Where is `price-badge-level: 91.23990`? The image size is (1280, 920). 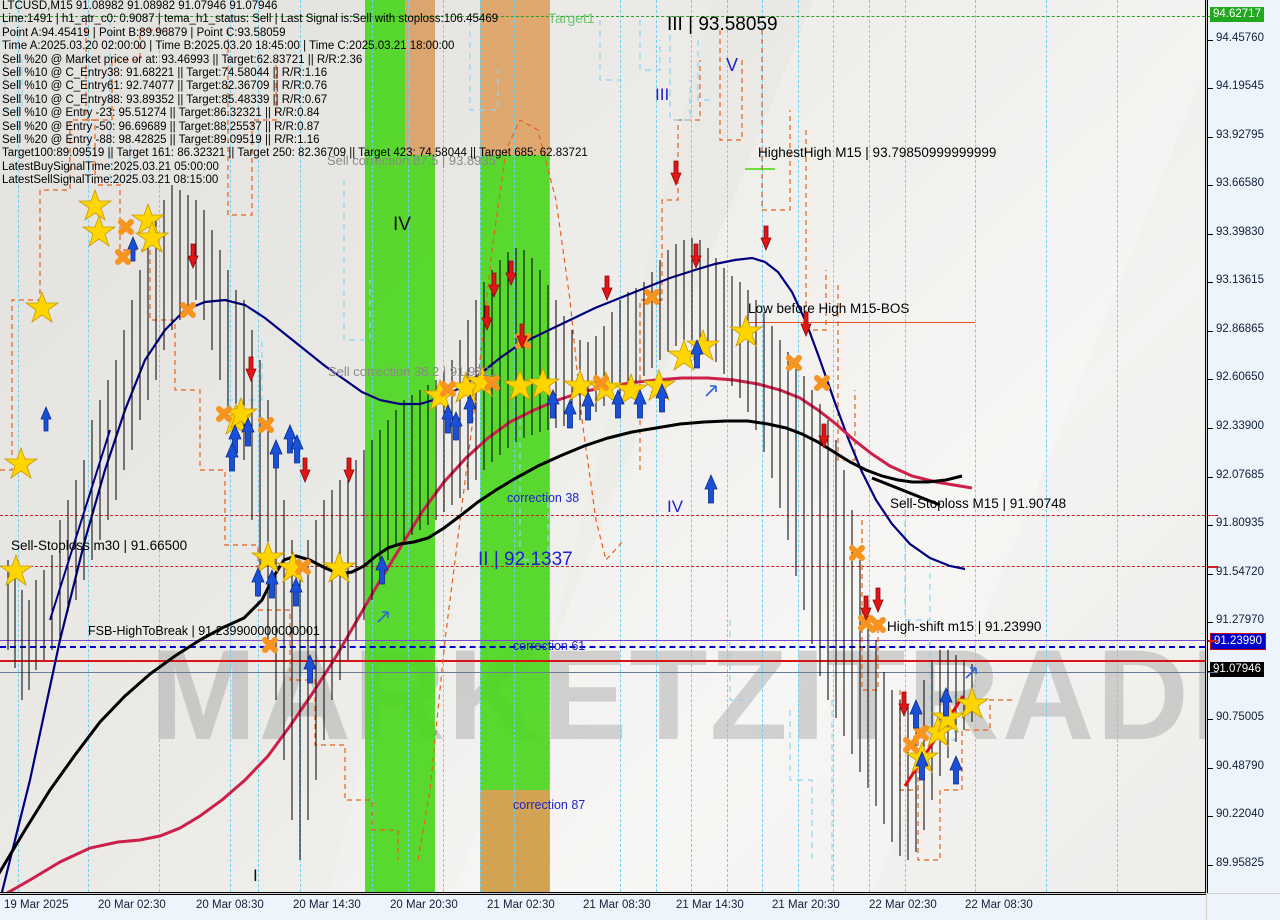
price-badge-level: 91.23990 is located at coordinates (1238, 641).